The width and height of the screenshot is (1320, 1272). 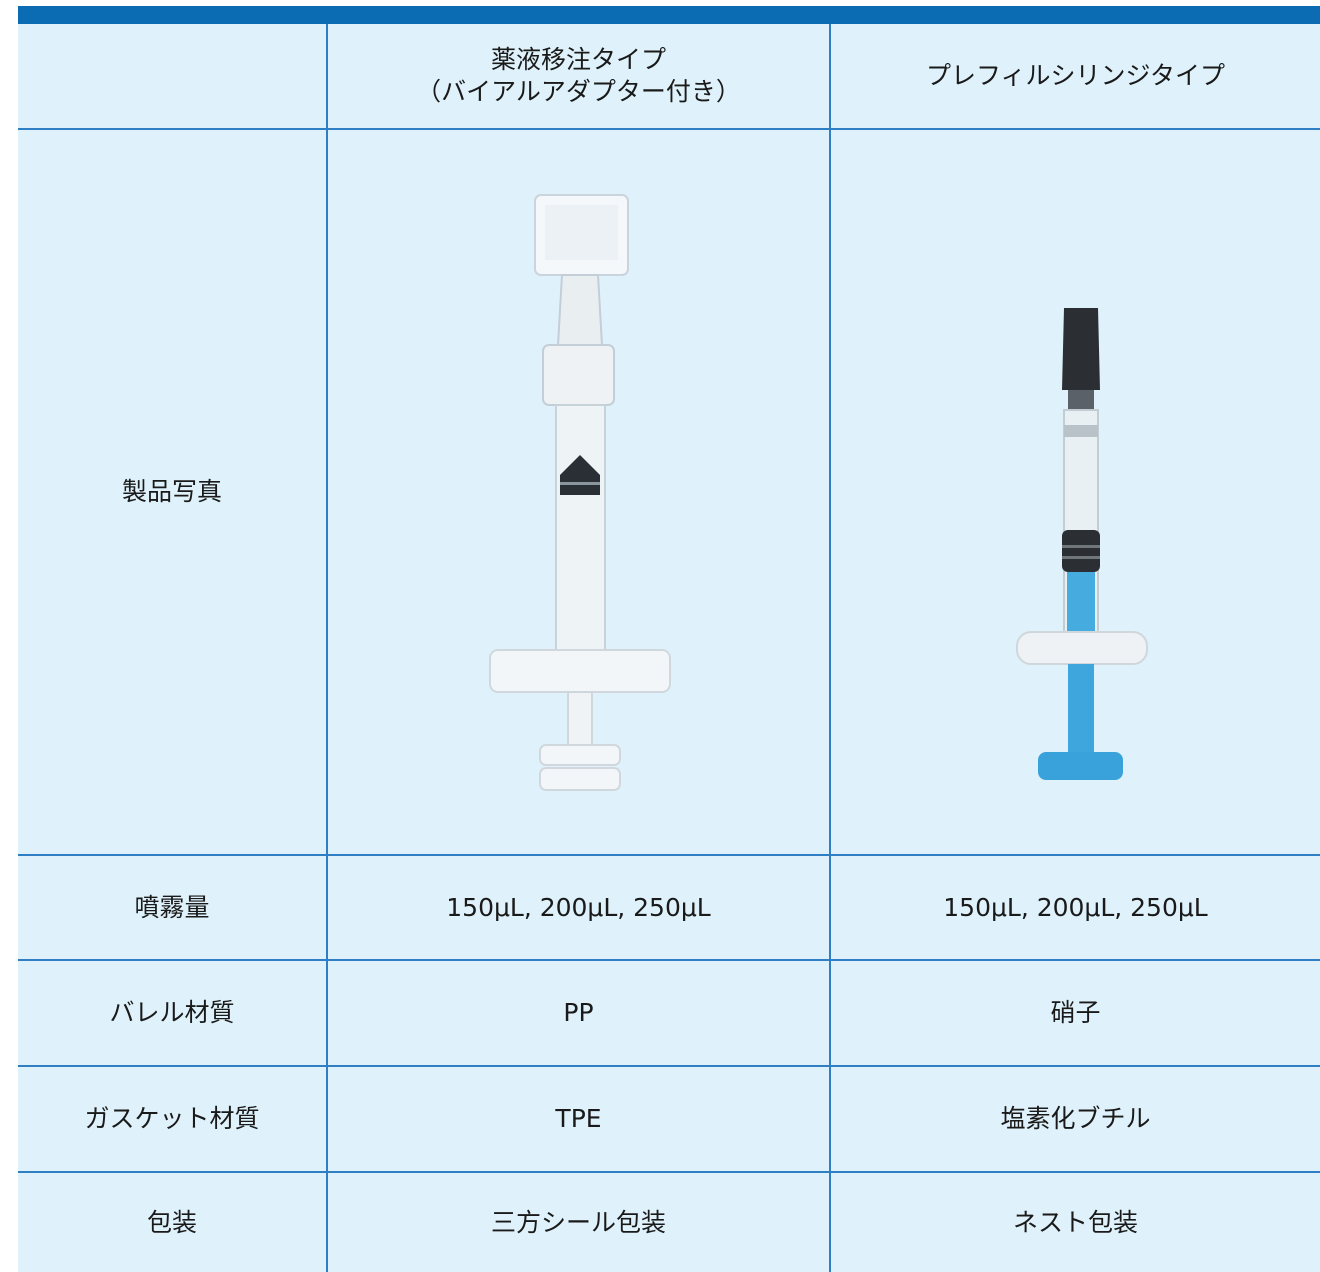 I want to click on label-text: 噴霧量, so click(x=172, y=907).